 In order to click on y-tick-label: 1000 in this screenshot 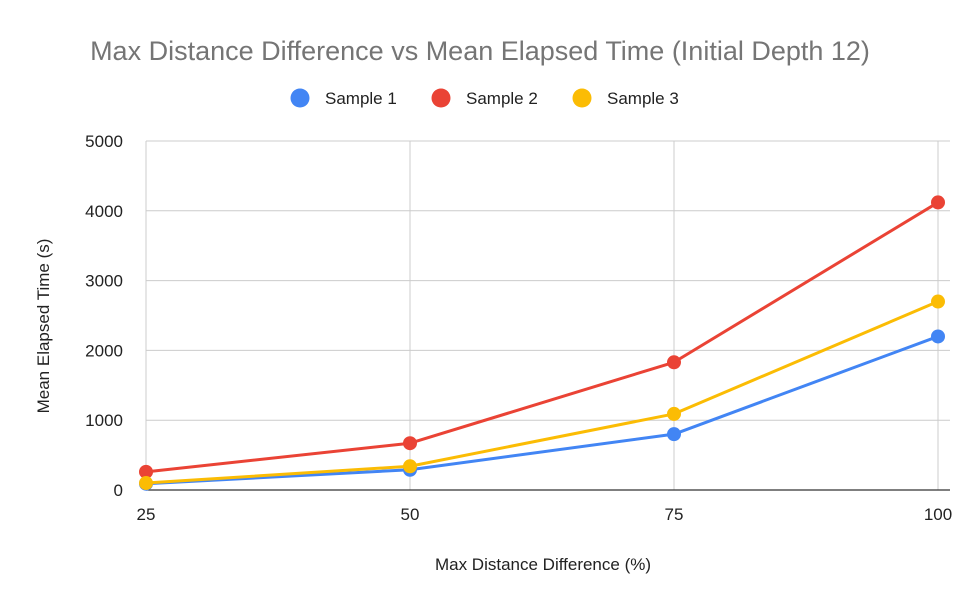, I will do `click(104, 420)`.